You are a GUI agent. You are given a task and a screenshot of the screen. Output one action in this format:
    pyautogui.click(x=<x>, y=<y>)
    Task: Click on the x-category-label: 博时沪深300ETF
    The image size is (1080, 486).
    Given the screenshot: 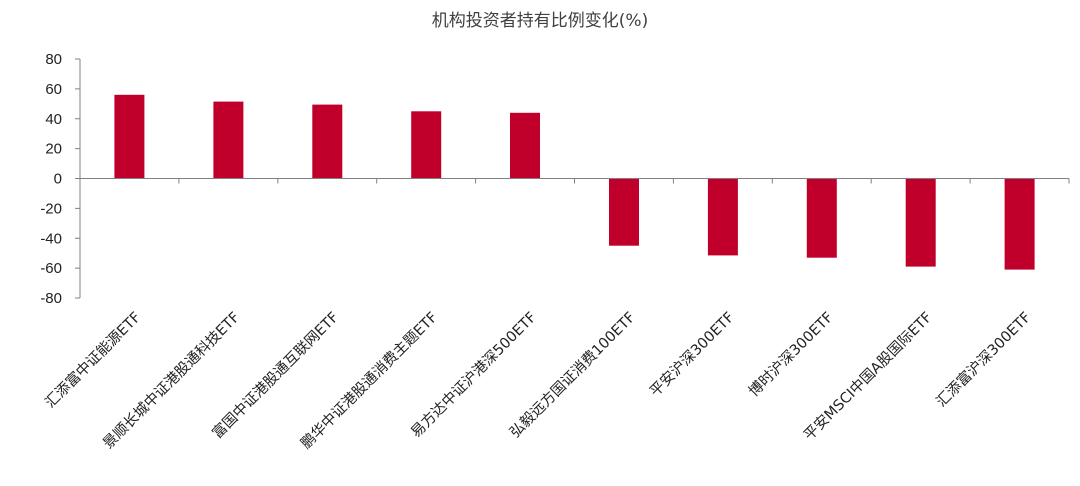 What is the action you would take?
    pyautogui.click(x=790, y=354)
    